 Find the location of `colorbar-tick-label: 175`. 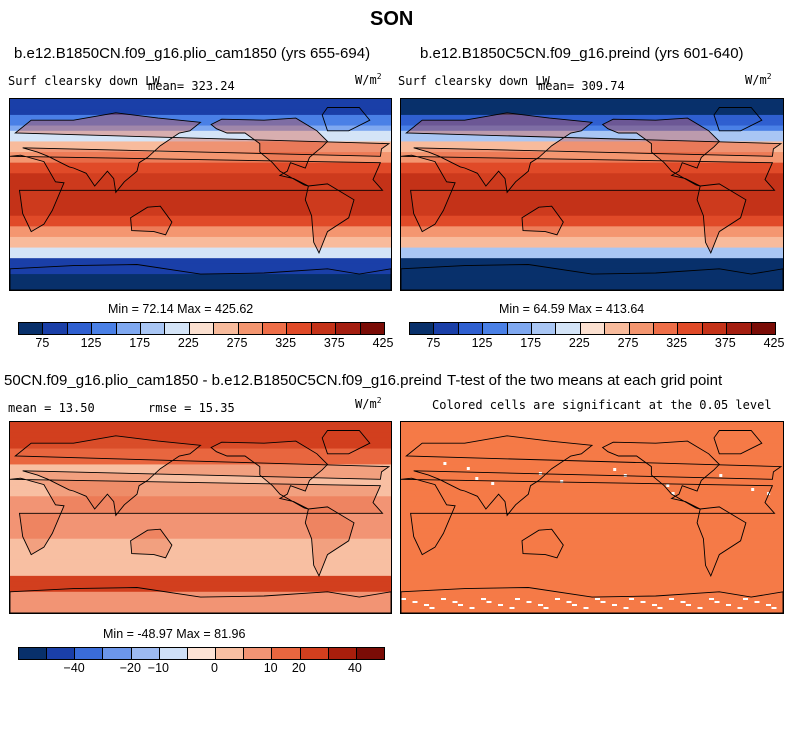

colorbar-tick-label: 175 is located at coordinates (531, 343).